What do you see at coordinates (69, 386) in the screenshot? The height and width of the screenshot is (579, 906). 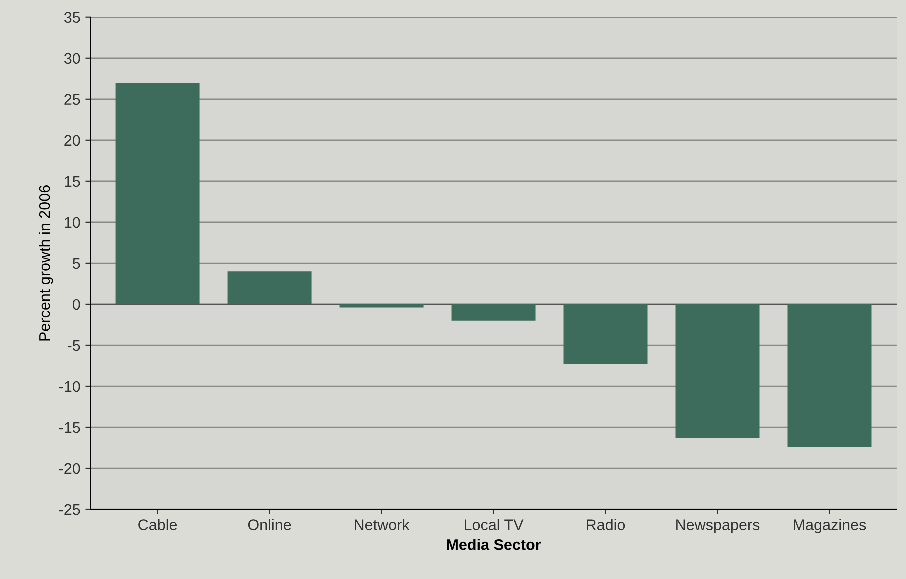 I see `y-tick-label: -10` at bounding box center [69, 386].